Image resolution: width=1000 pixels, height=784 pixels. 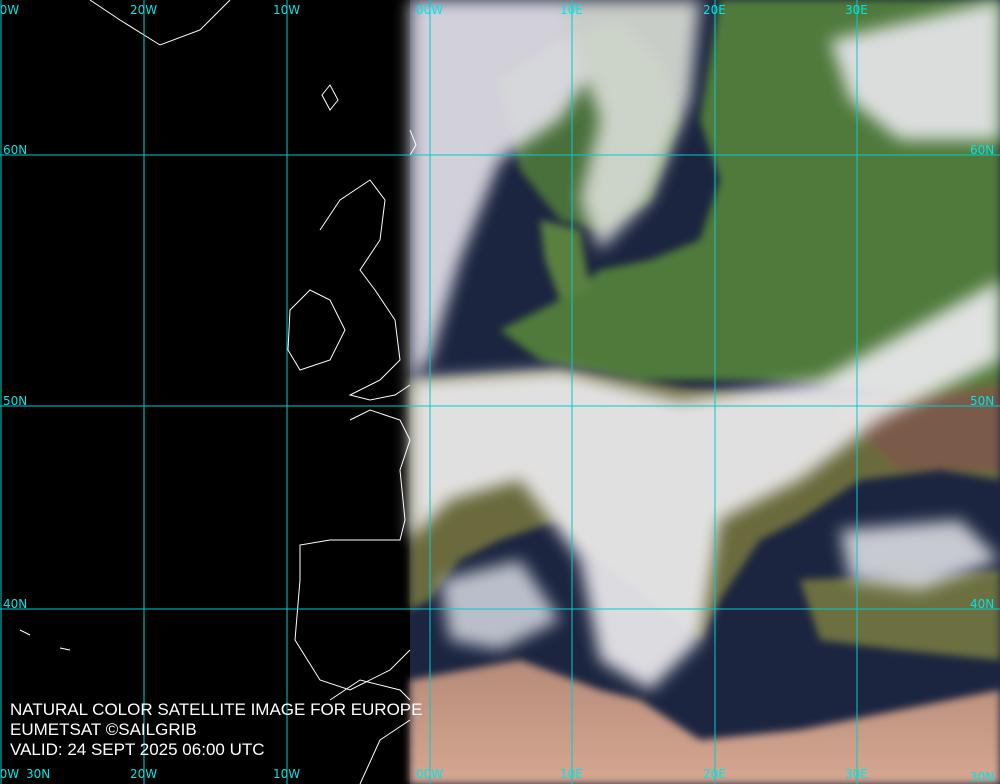 I want to click on lat-label-right: 50N, so click(x=982, y=401).